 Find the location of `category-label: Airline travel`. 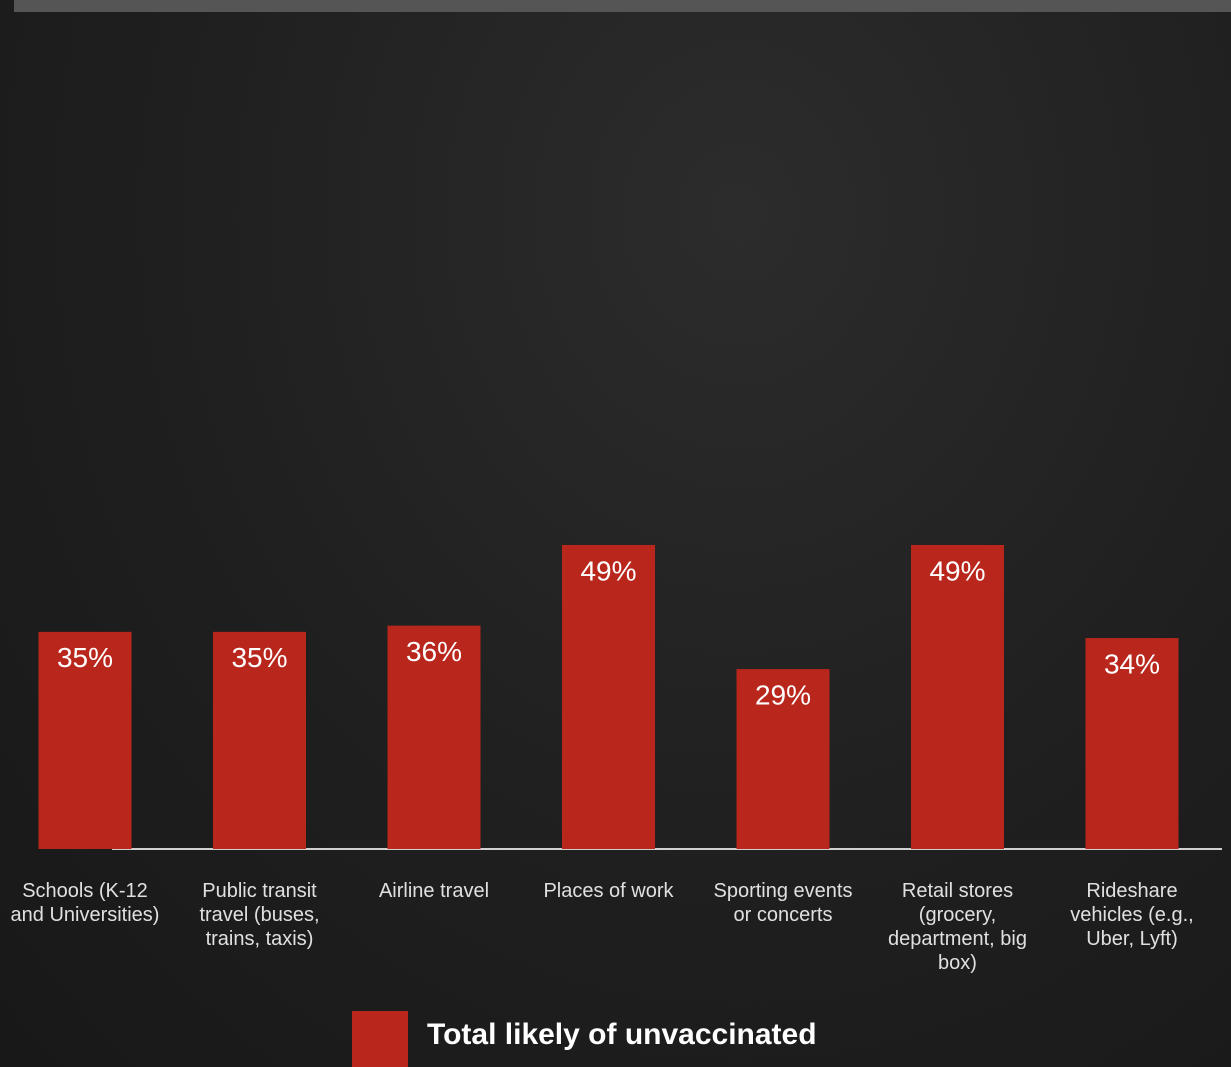

category-label: Airline travel is located at coordinates (434, 891).